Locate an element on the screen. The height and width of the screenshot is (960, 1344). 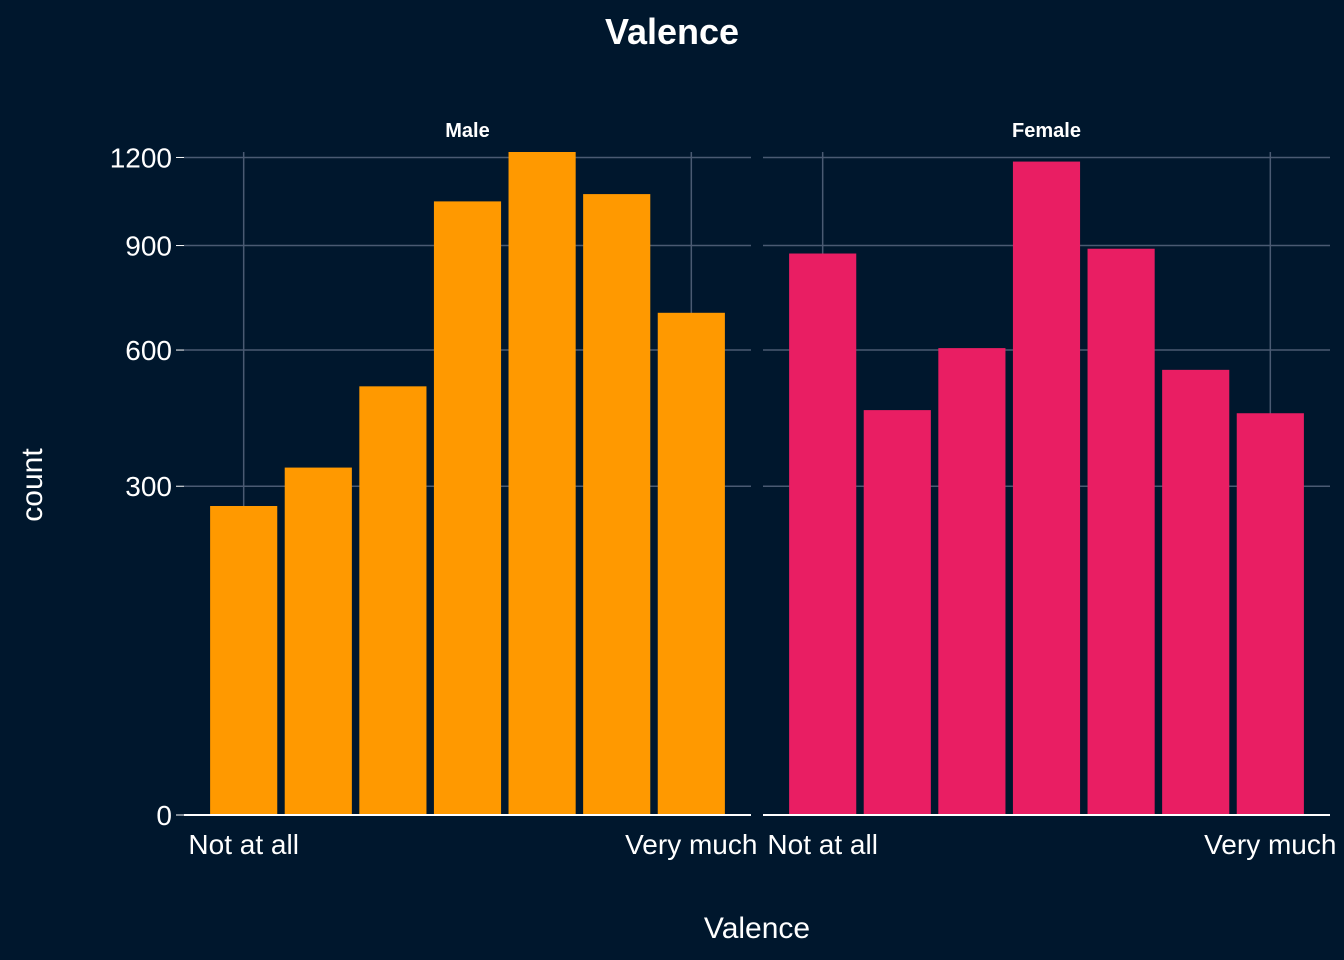
y-axis-title: count is located at coordinates (32, 485).